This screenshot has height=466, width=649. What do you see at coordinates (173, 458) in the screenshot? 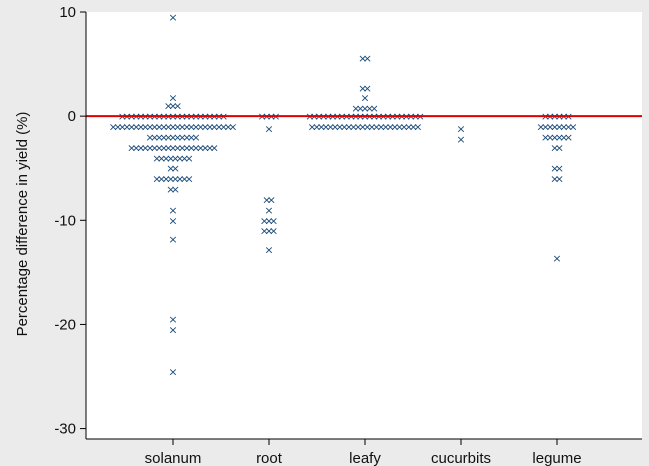
I see `x-tick-label-solanum: solanum` at bounding box center [173, 458].